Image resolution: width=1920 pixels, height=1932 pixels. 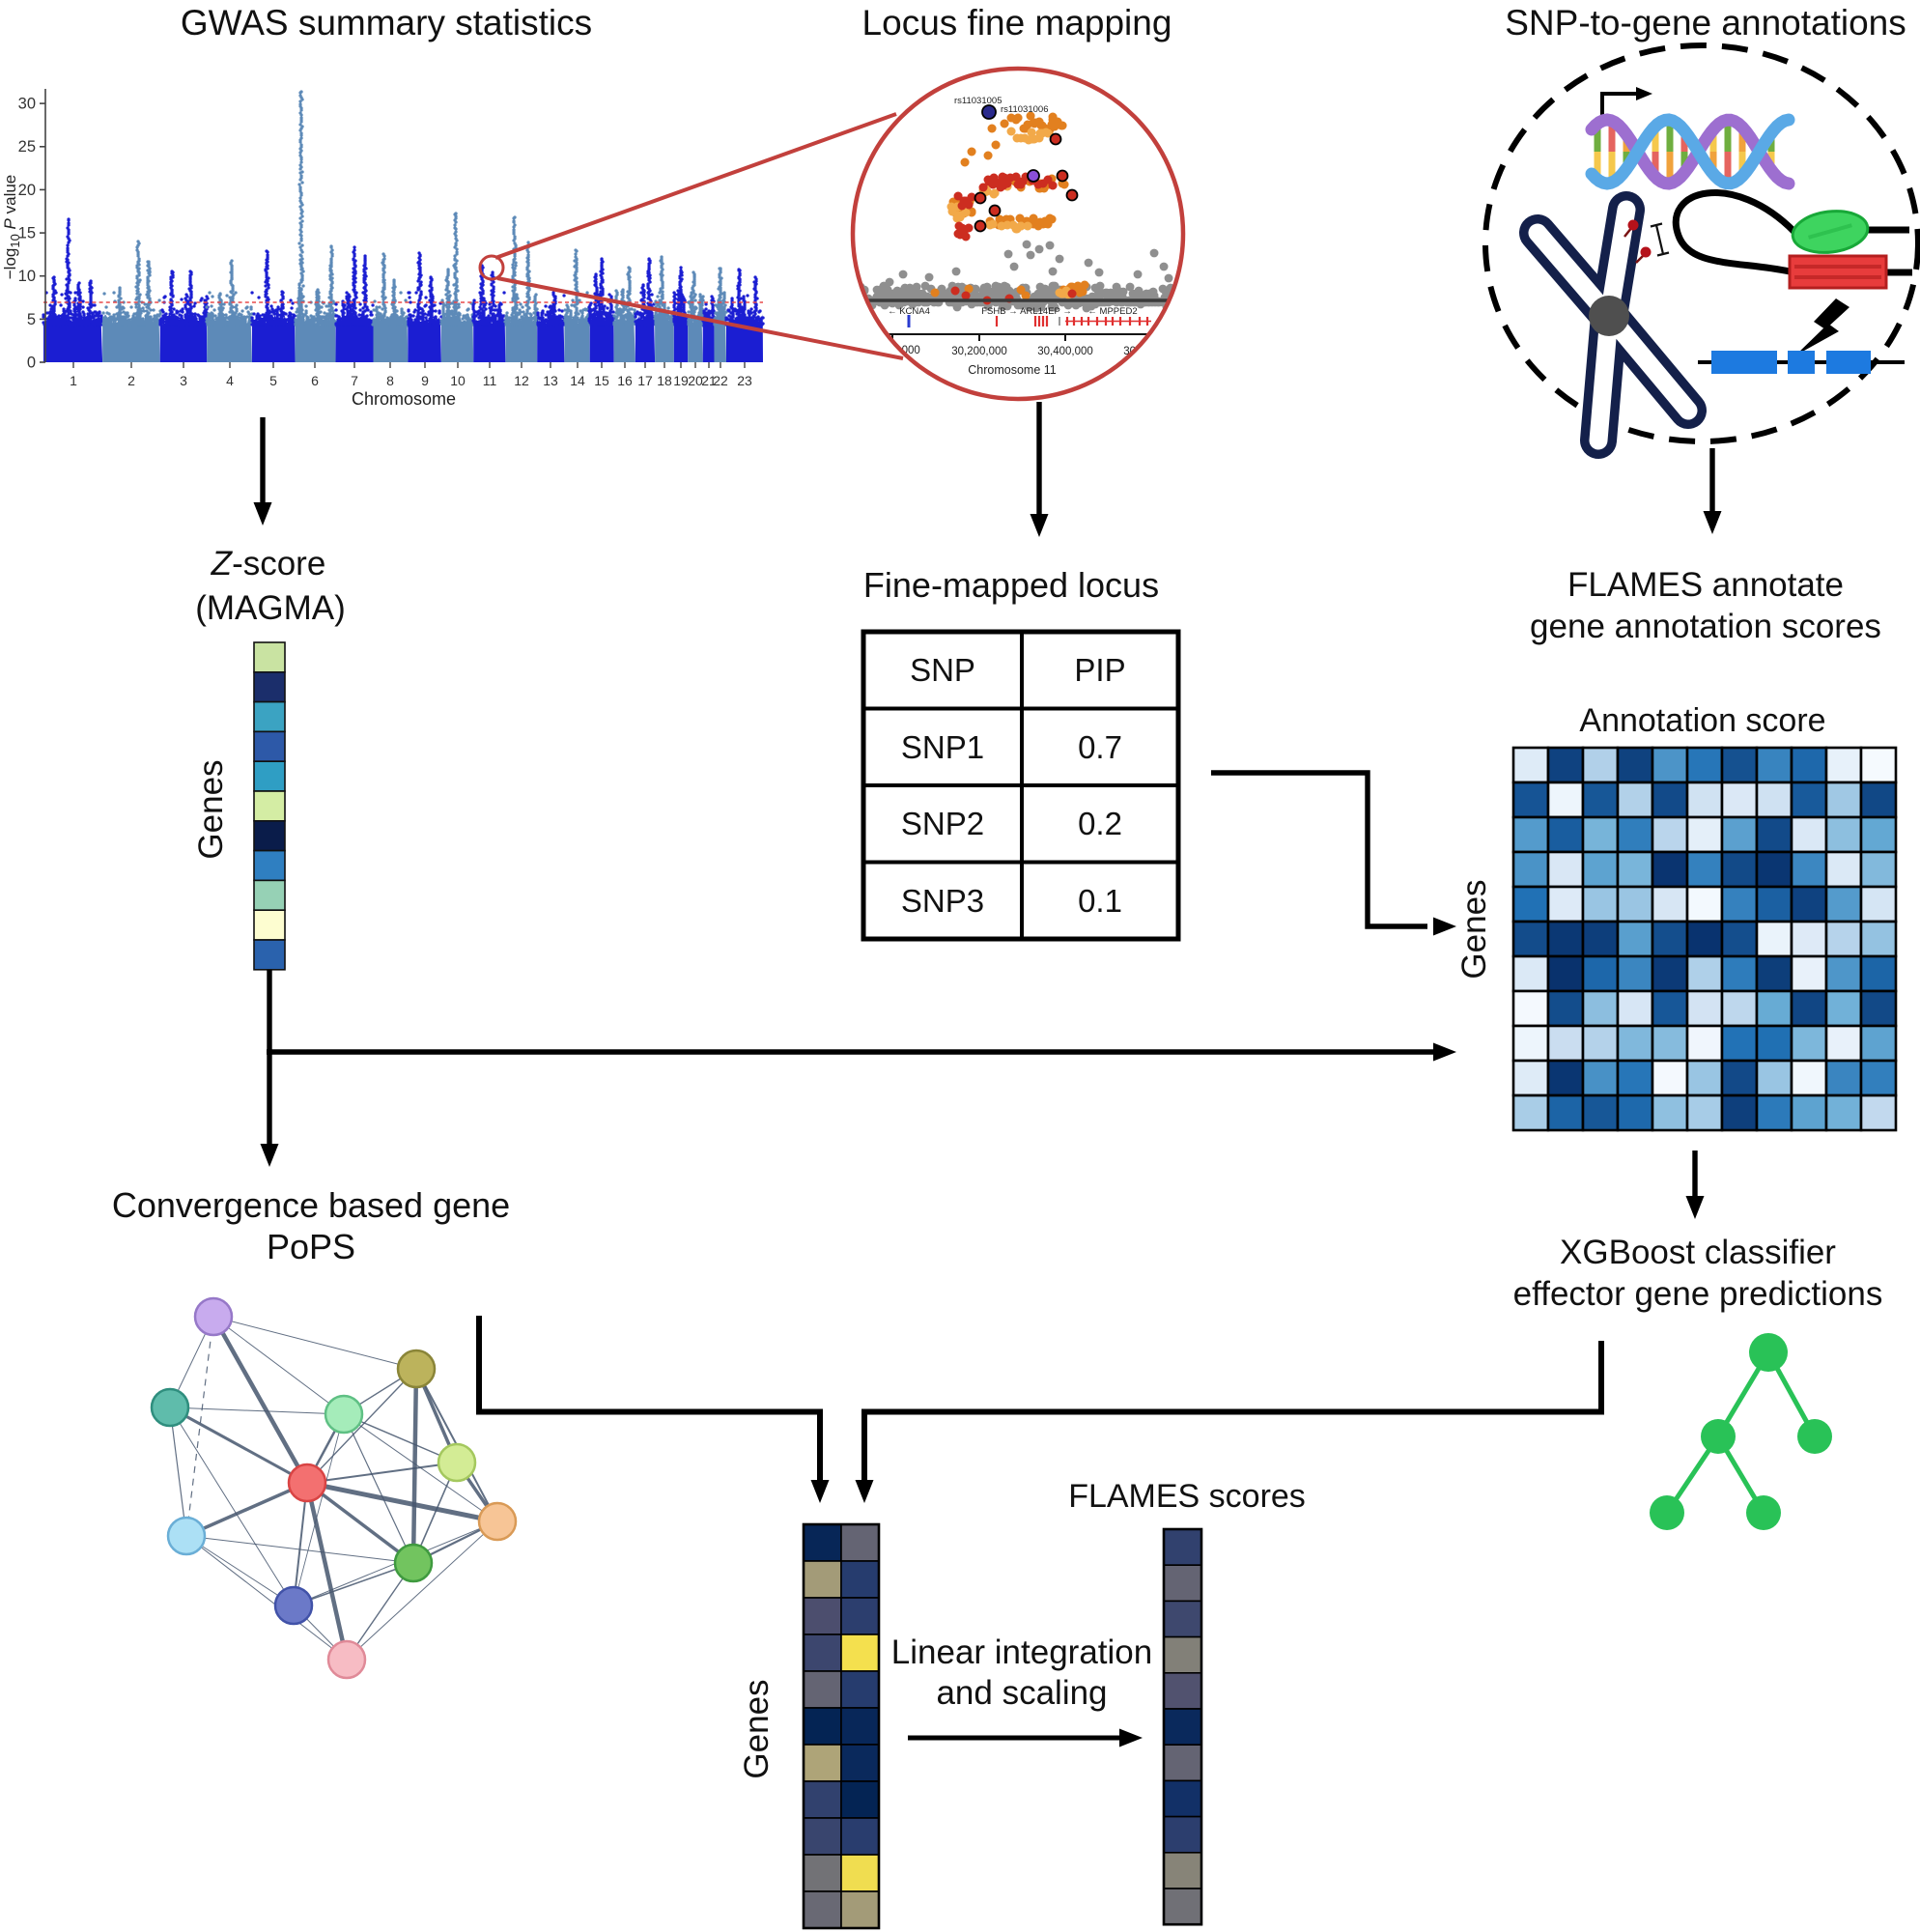 I want to click on svg-text: Locus fine mapping, so click(x=1017, y=23).